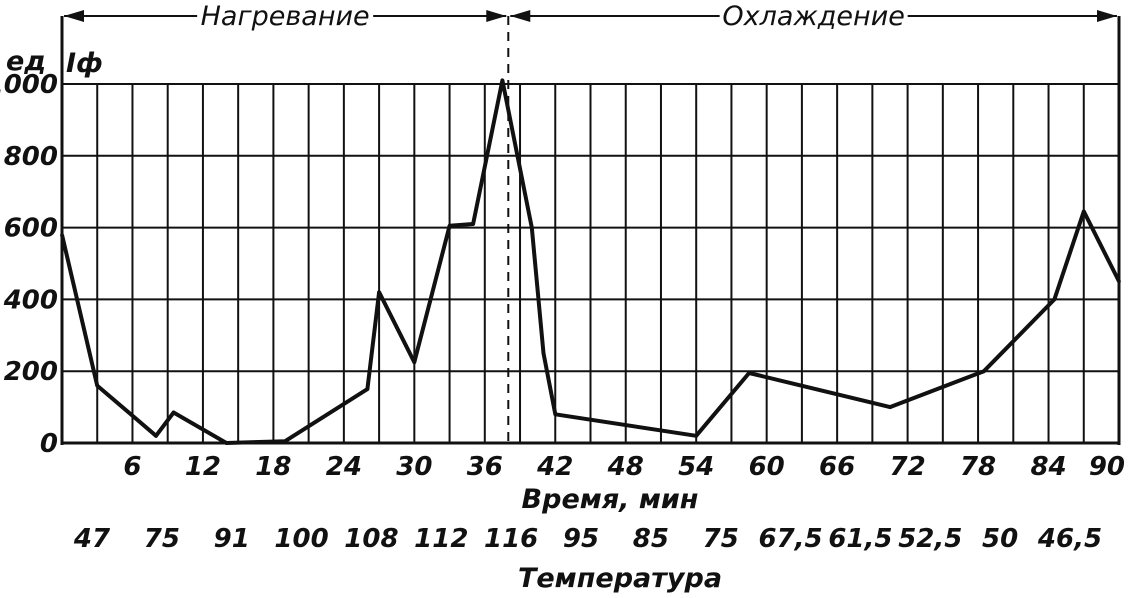 This screenshot has width=1129, height=598. Describe the element at coordinates (554, 467) in the screenshot. I see `x-tick-label: 42` at that location.